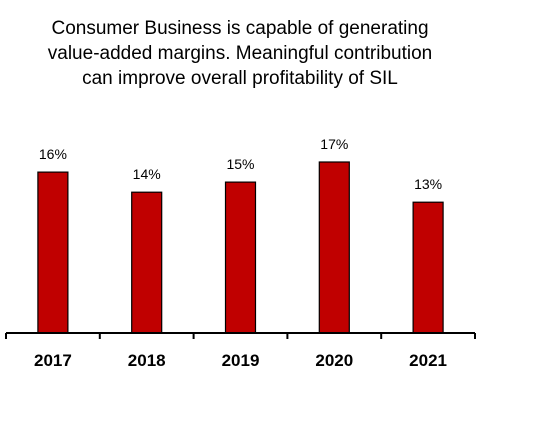 The height and width of the screenshot is (448, 545). Describe the element at coordinates (428, 267) in the screenshot. I see `bar-2021` at that location.